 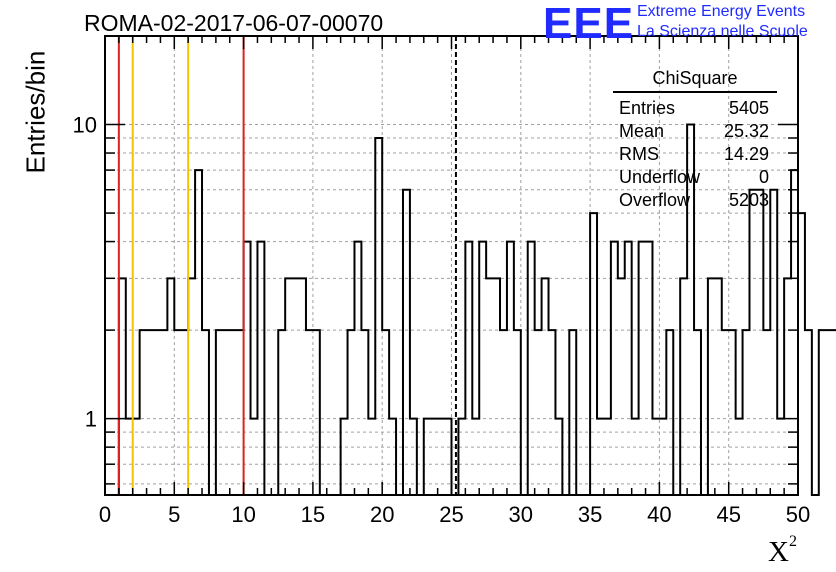 I want to click on x-tick-label: 5, so click(x=174, y=514).